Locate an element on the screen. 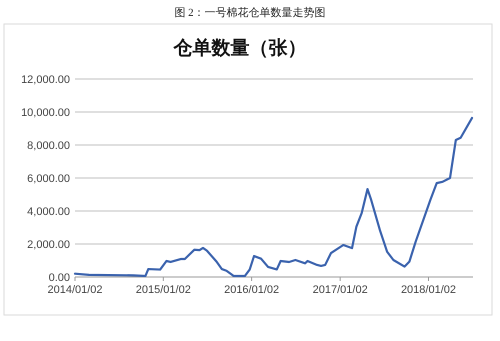 This screenshot has height=341, width=500. y-tick-label: 12,000.00 is located at coordinates (45, 80).